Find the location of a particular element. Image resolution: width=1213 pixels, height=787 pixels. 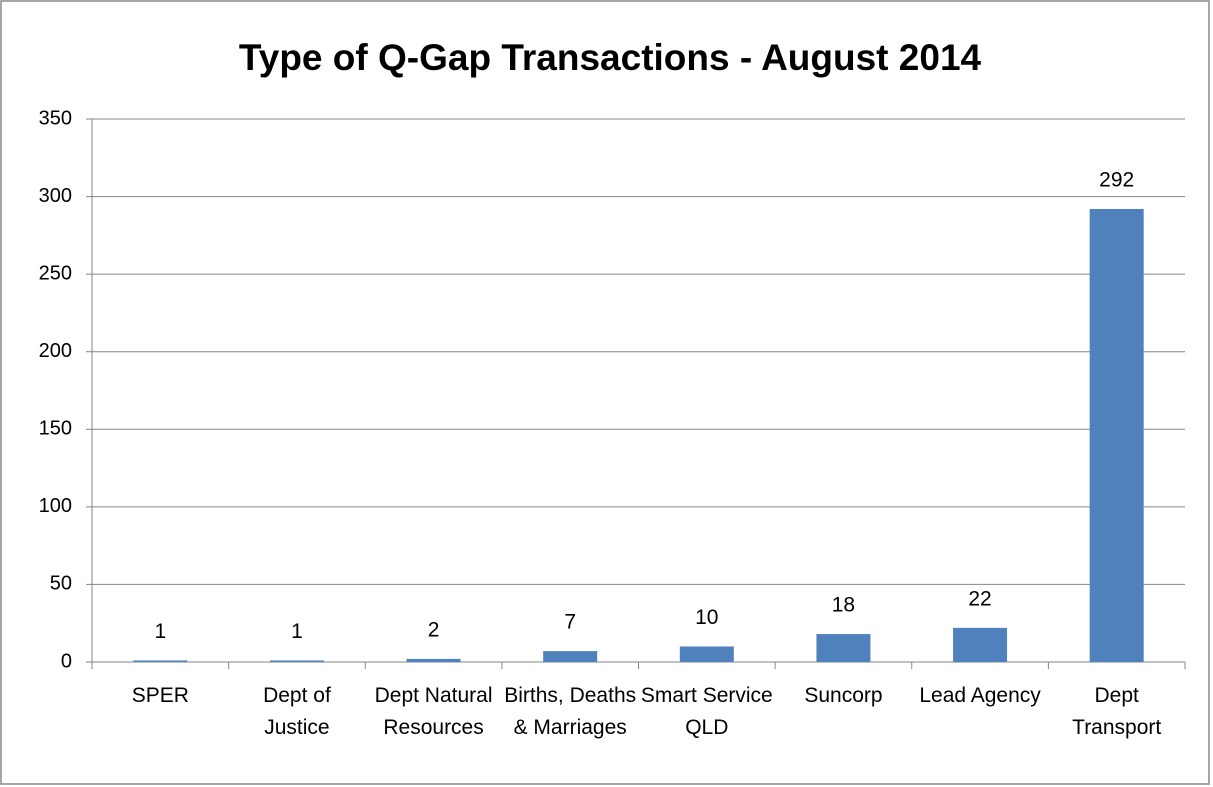

data-label: 18 is located at coordinates (843, 605).